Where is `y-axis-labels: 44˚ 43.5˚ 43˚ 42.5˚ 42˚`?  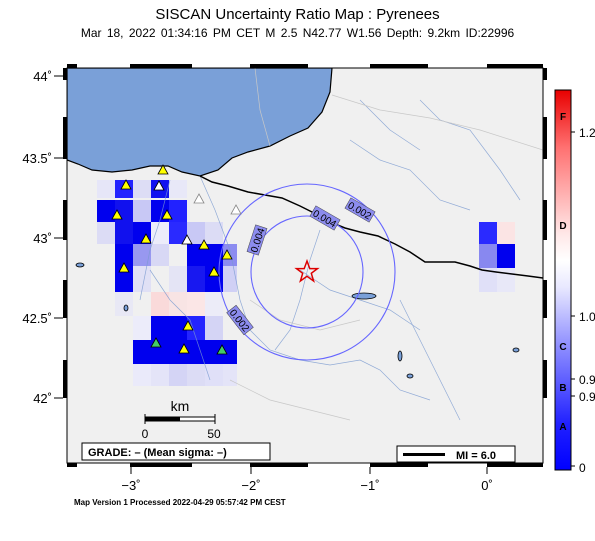 y-axis-labels: 44˚ 43.5˚ 43˚ 42.5˚ 42˚ is located at coordinates (37, 237).